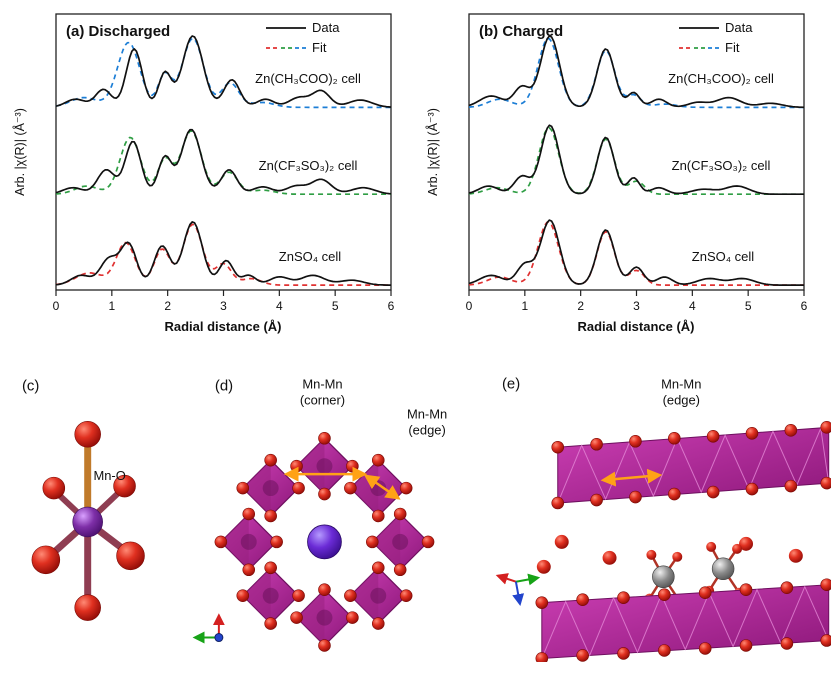  What do you see at coordinates (528, 579) in the screenshot?
I see `axis-b-arrow` at bounding box center [528, 579].